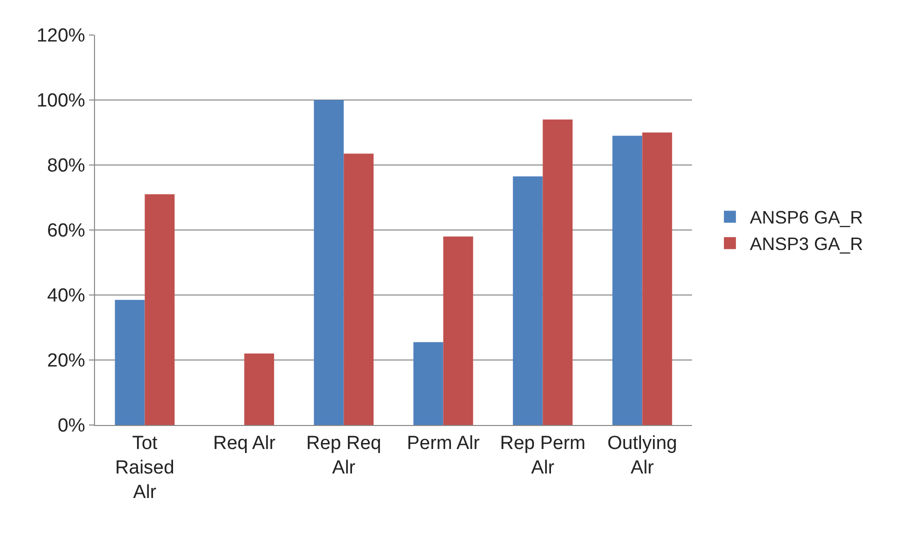 The image size is (902, 545). What do you see at coordinates (806, 218) in the screenshot?
I see `legend-label: ANSP6 GA_R` at bounding box center [806, 218].